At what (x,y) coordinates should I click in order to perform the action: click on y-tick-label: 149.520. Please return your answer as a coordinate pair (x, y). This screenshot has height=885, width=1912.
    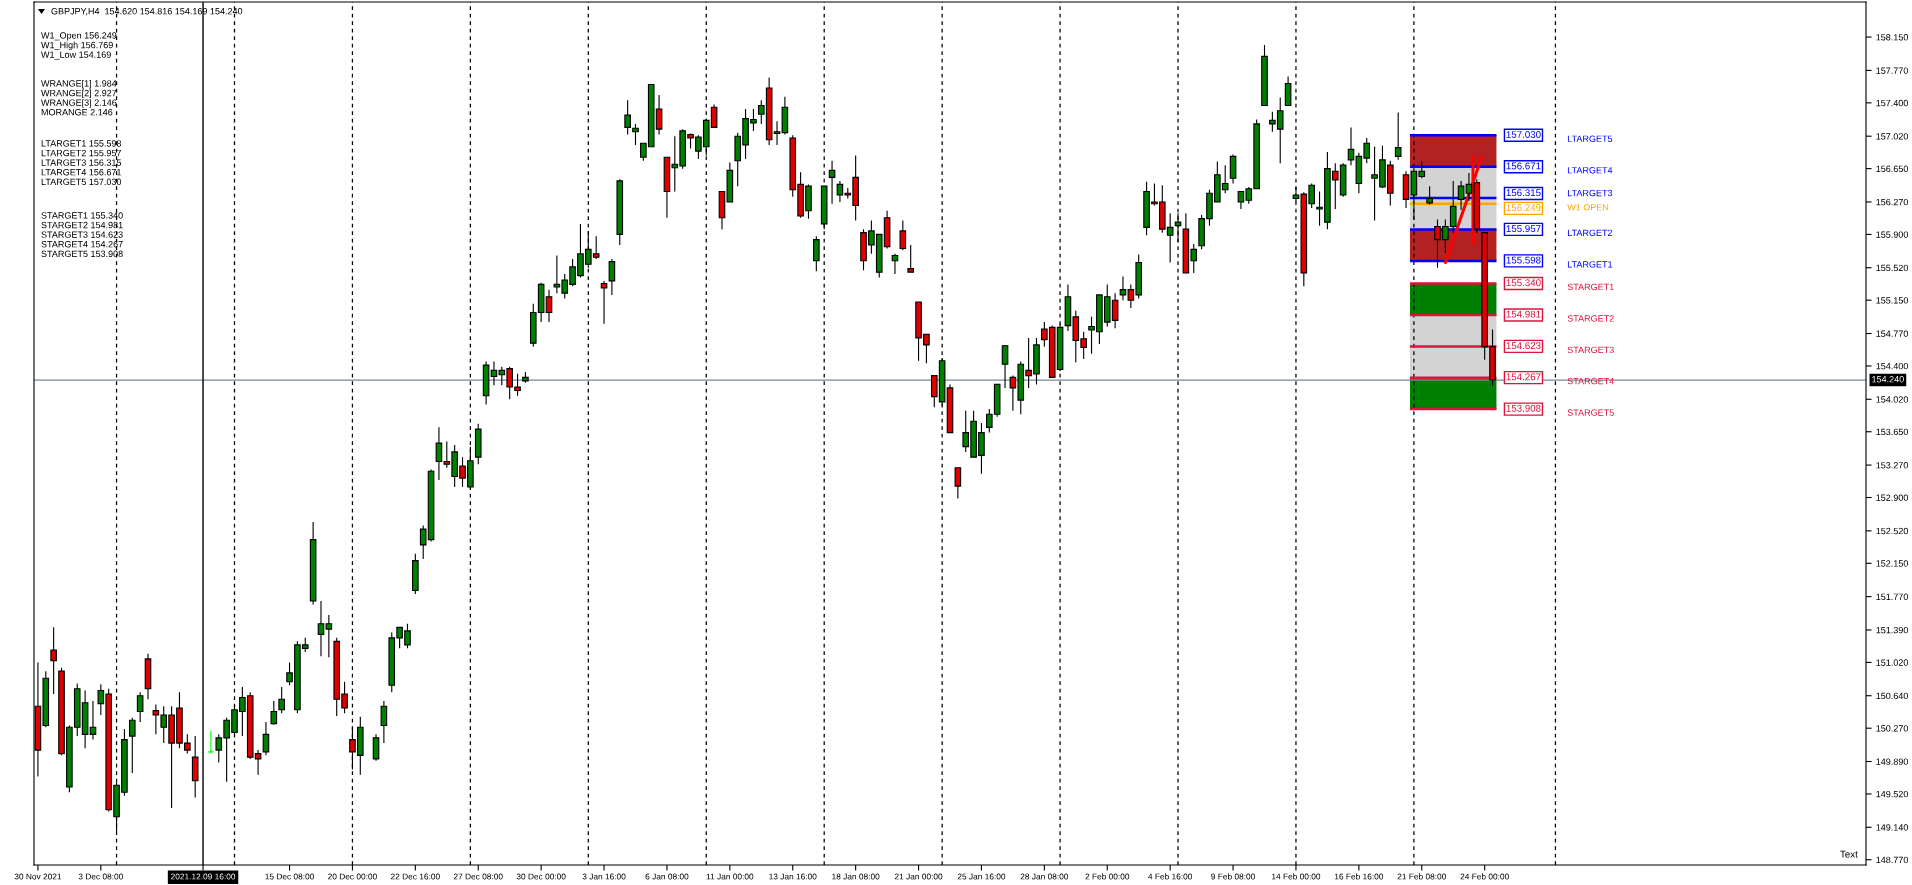
    Looking at the image, I should click on (1892, 794).